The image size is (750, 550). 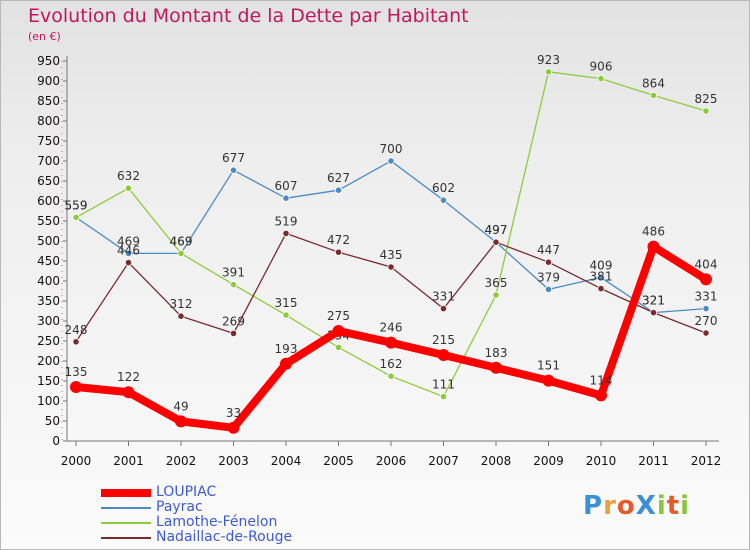 I want to click on data-label-payrac: 321, so click(x=653, y=301).